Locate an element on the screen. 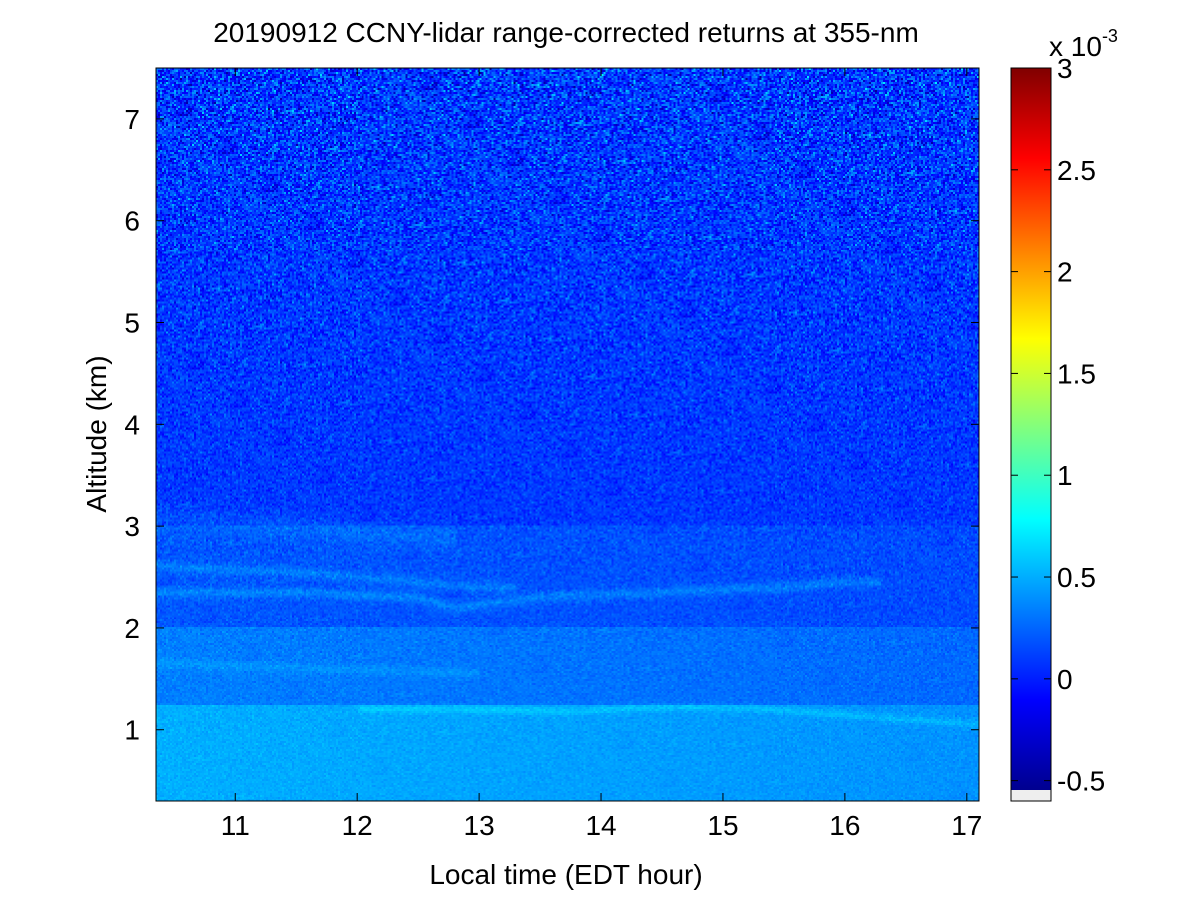 This screenshot has width=1200, height=900. x-tick-label: 14 is located at coordinates (600, 825).